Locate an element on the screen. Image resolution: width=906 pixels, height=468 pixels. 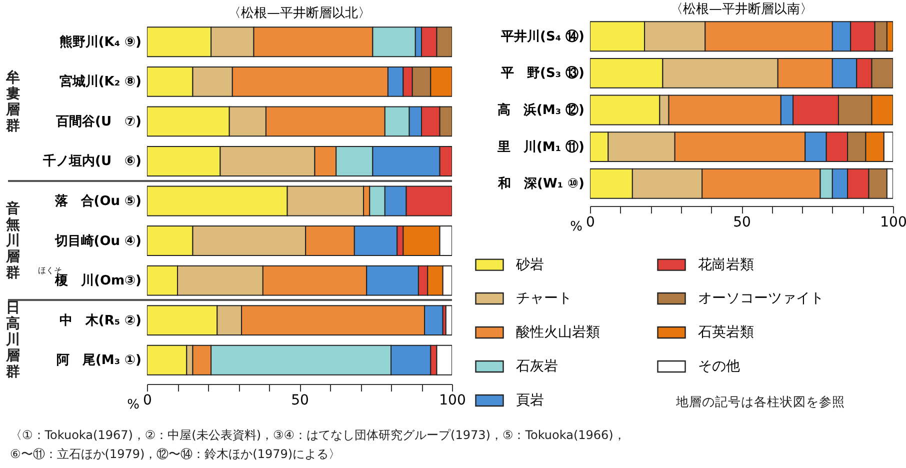
y-tick-label: 和 深(W₁ ⑩) is located at coordinates (540, 184).